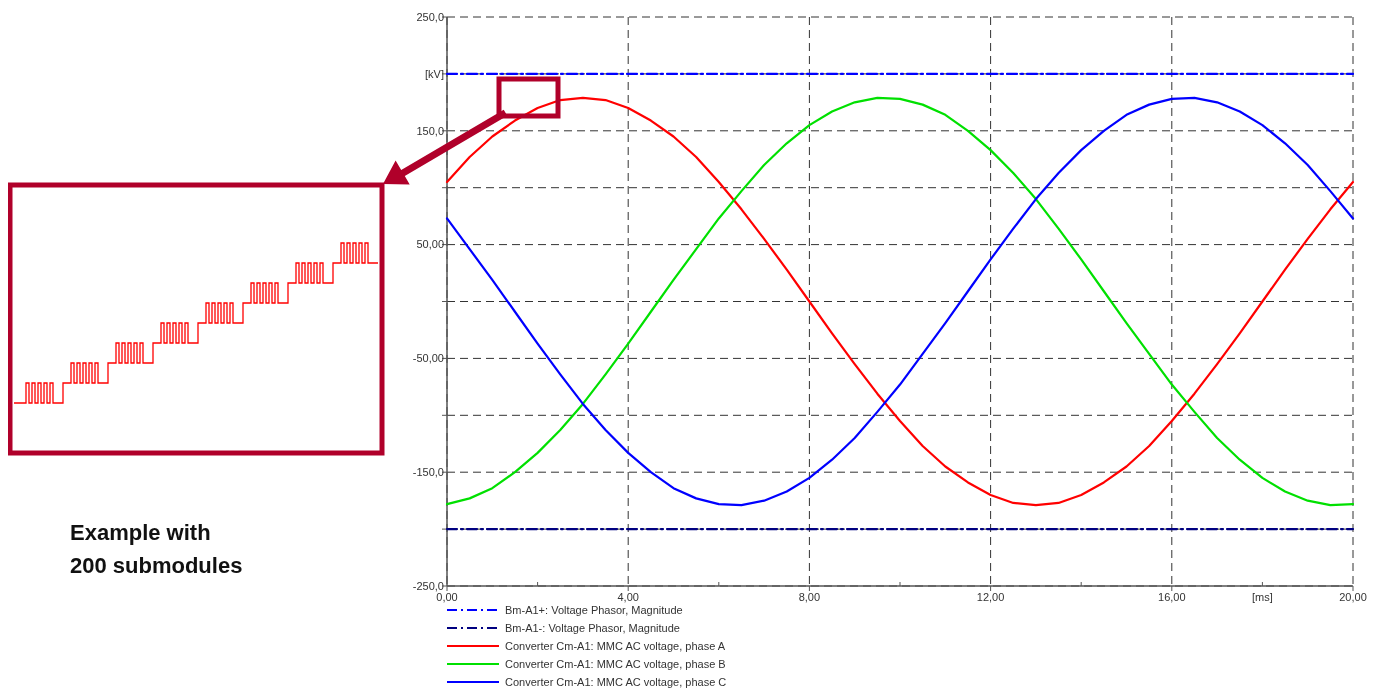 The image size is (1390, 693). I want to click on text: Example with 200 submodules, so click(156, 549).